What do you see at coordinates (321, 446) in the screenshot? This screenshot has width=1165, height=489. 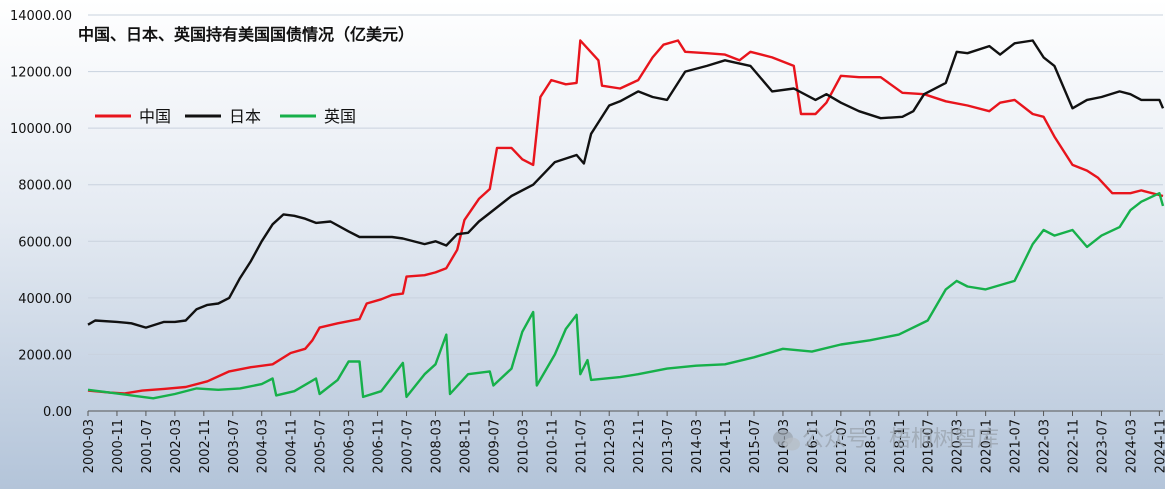 I see `x-tick-label: 2005-07` at bounding box center [321, 446].